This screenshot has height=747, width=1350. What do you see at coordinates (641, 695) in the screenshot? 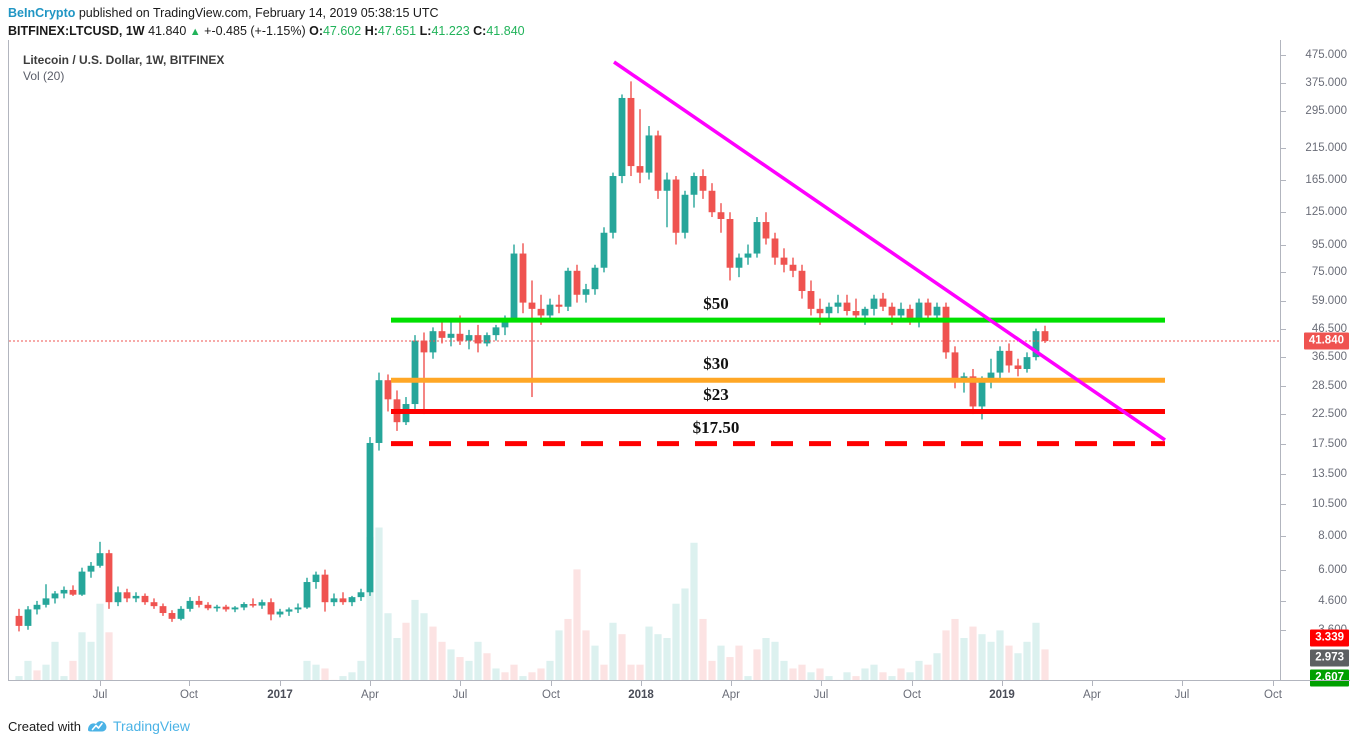
I see `time-axis-label: 2018` at bounding box center [641, 695].